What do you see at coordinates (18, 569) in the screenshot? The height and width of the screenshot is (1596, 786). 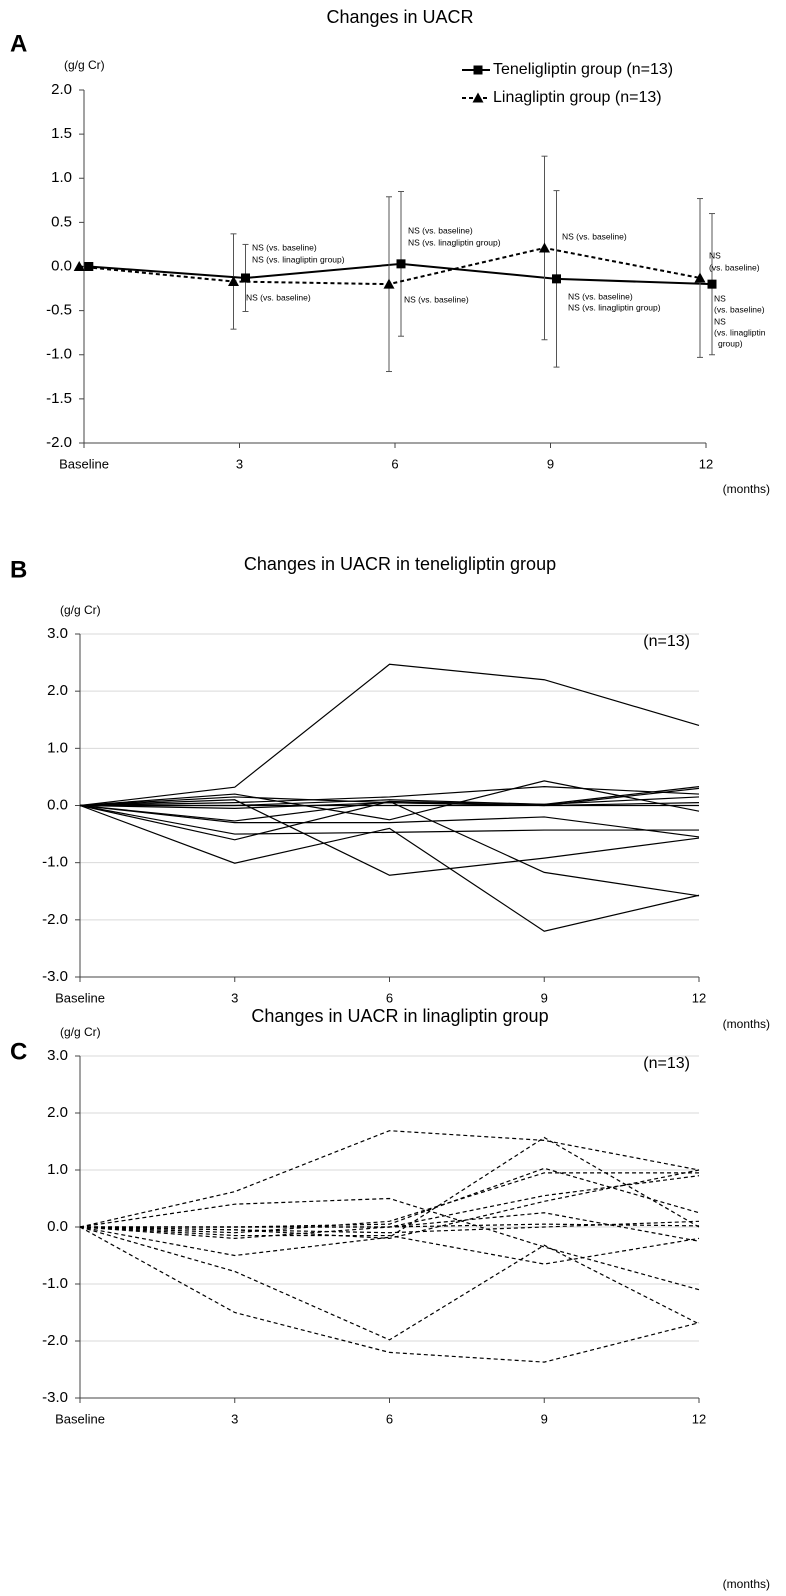 I see `panel-label: B` at bounding box center [18, 569].